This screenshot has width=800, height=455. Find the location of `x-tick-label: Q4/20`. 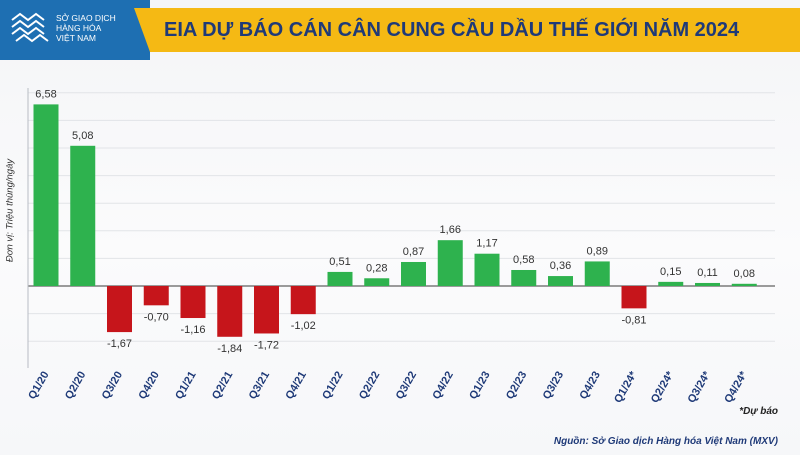

x-tick-label: Q4/20 is located at coordinates (148, 386).